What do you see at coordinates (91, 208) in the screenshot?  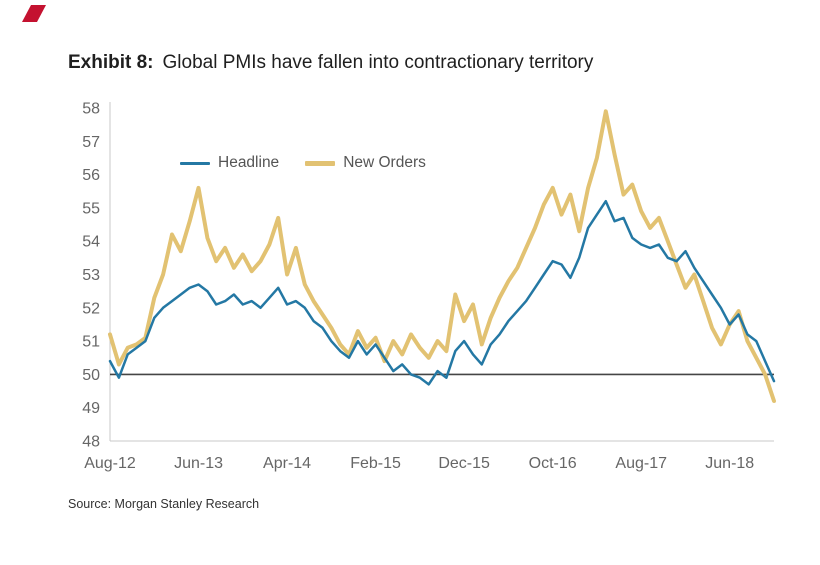 I see `y-tick-label: 55` at bounding box center [91, 208].